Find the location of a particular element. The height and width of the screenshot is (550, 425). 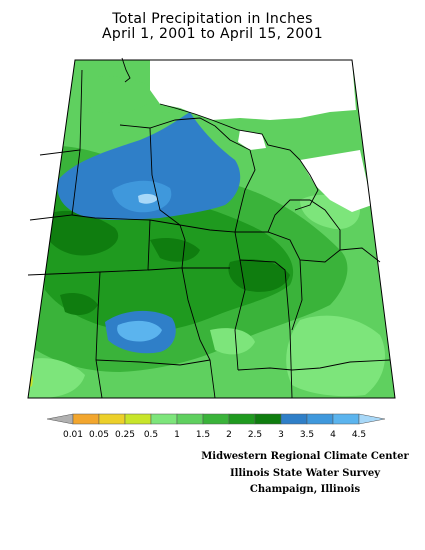

legend-tick-labels: 0.01 0.05 0.25 0.5 1 1.5 2 2.5 3 3.5 4 4.5 is located at coordinates (214, 435).